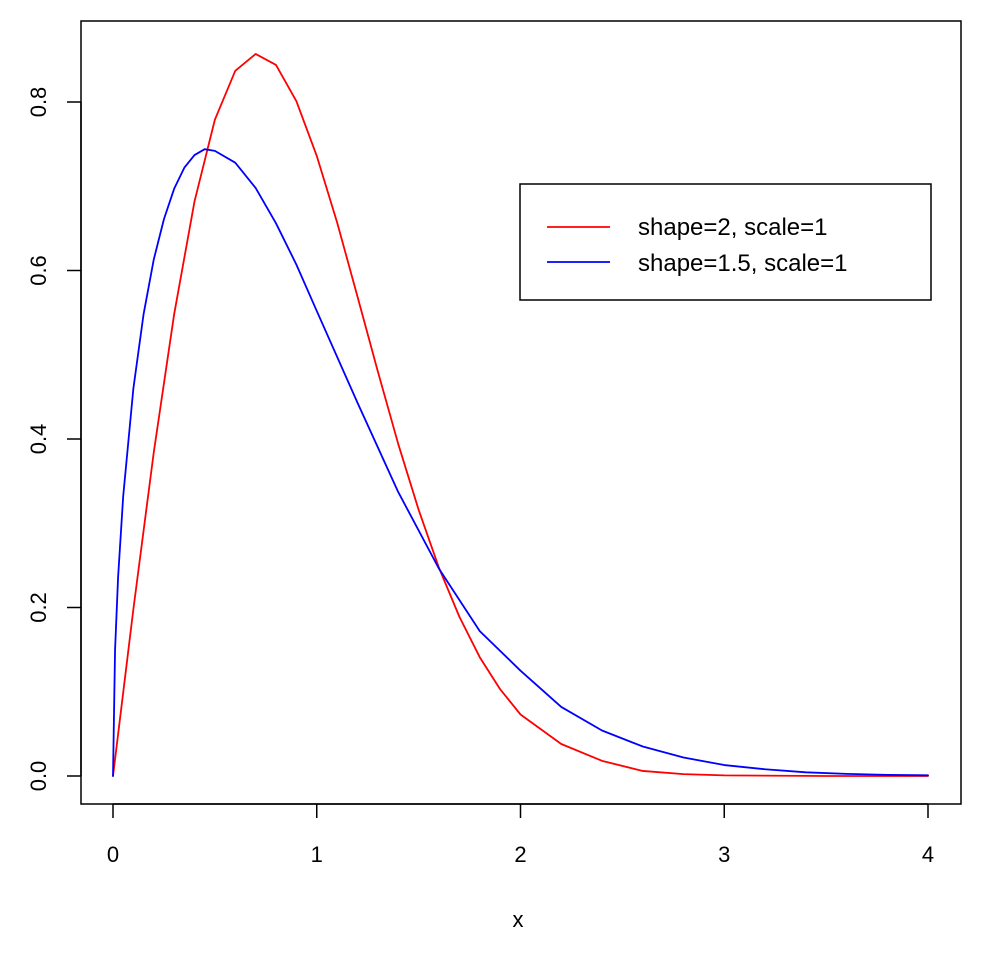 The width and height of the screenshot is (981, 963). What do you see at coordinates (743, 263) in the screenshot?
I see `legend-label-series-2: shape=1.5, scale=1` at bounding box center [743, 263].